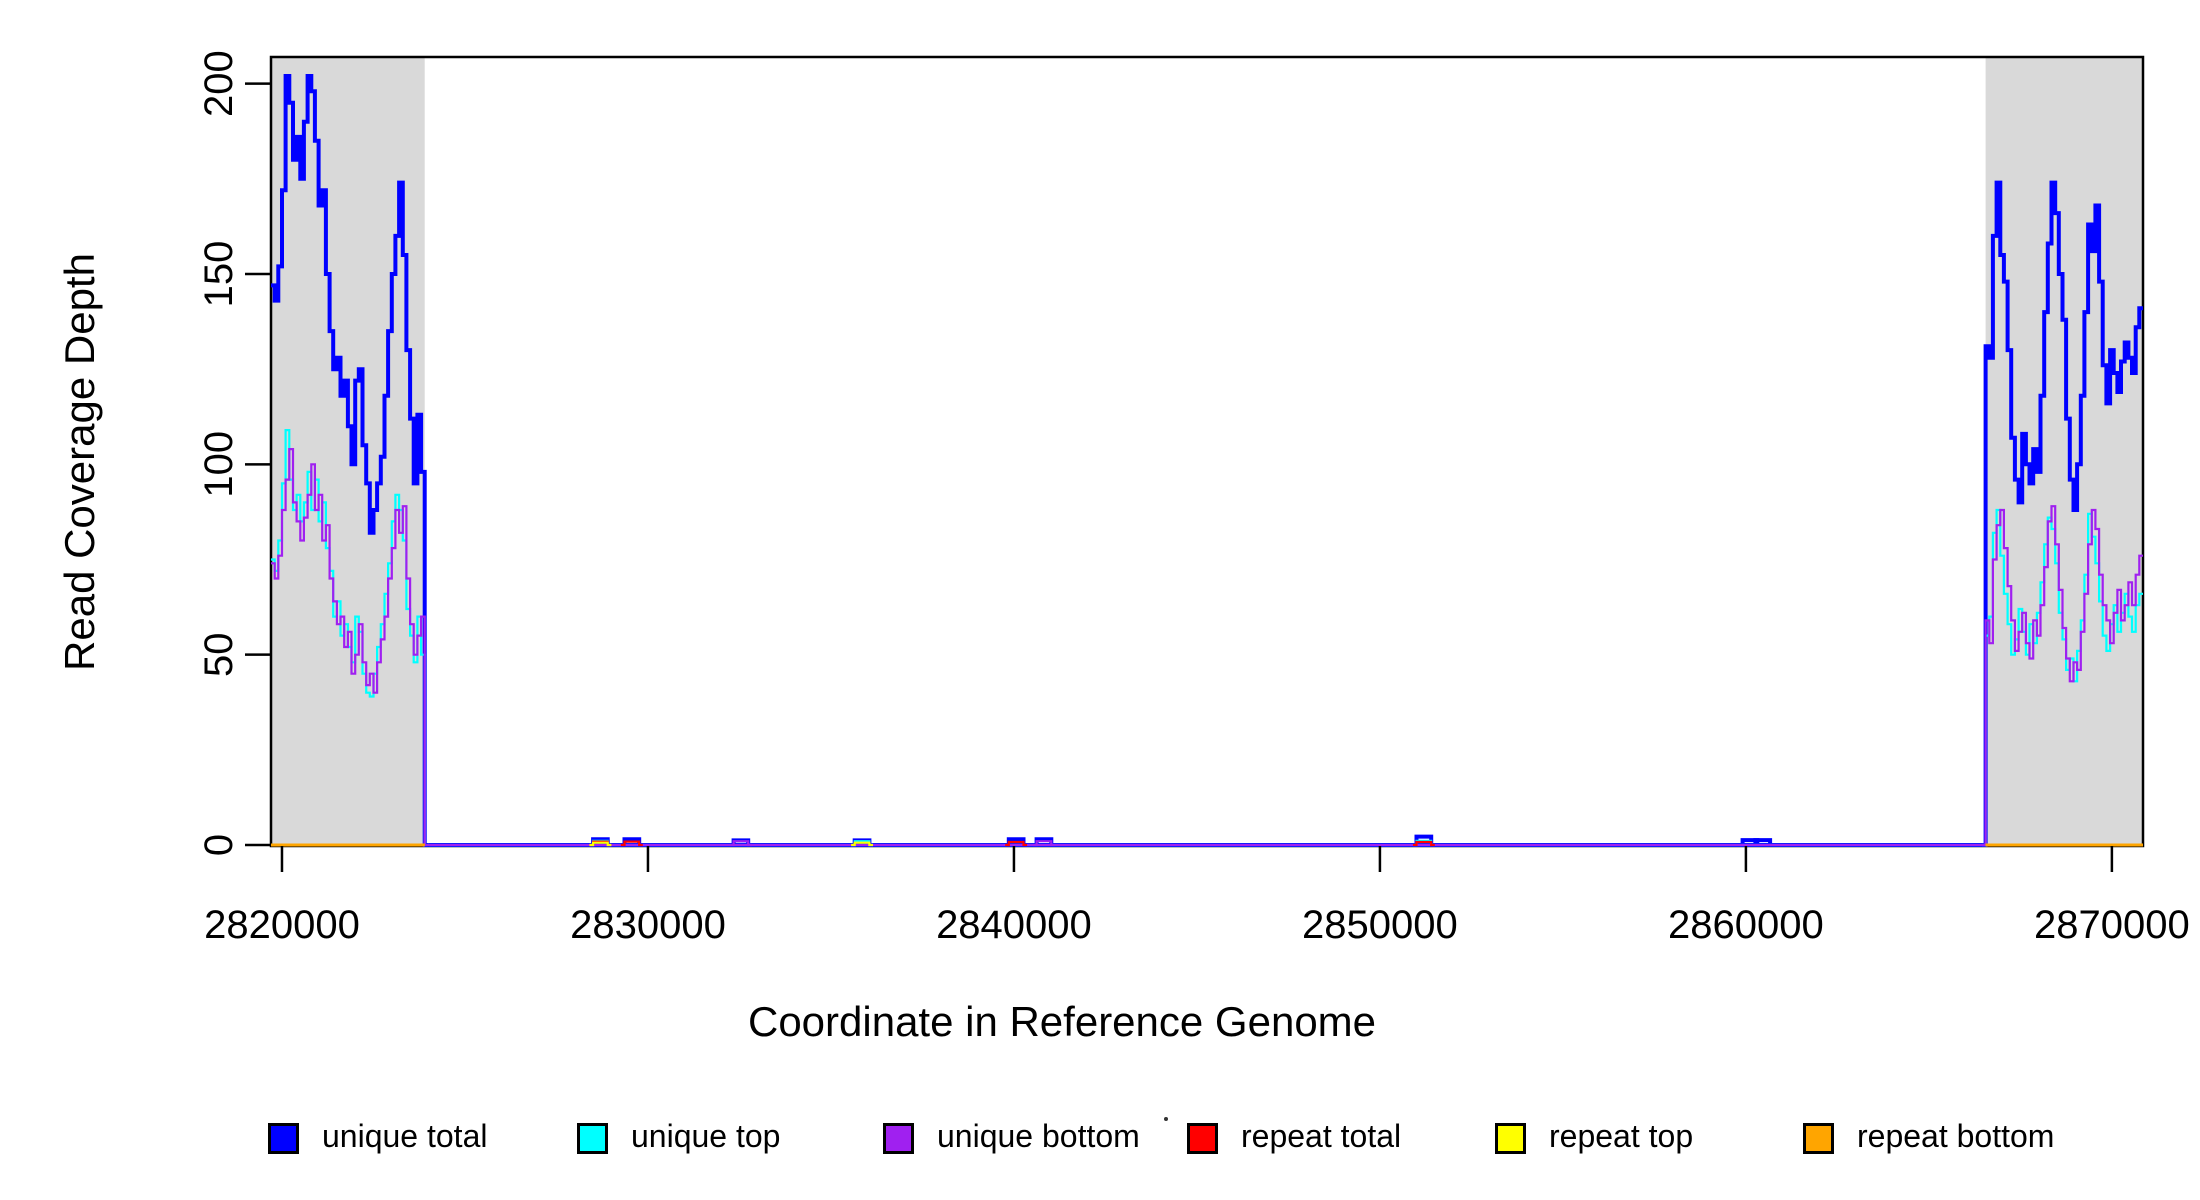 Image resolution: width=2200 pixels, height=1200 pixels. I want to click on legend-swatch-unique-top, so click(592, 1138).